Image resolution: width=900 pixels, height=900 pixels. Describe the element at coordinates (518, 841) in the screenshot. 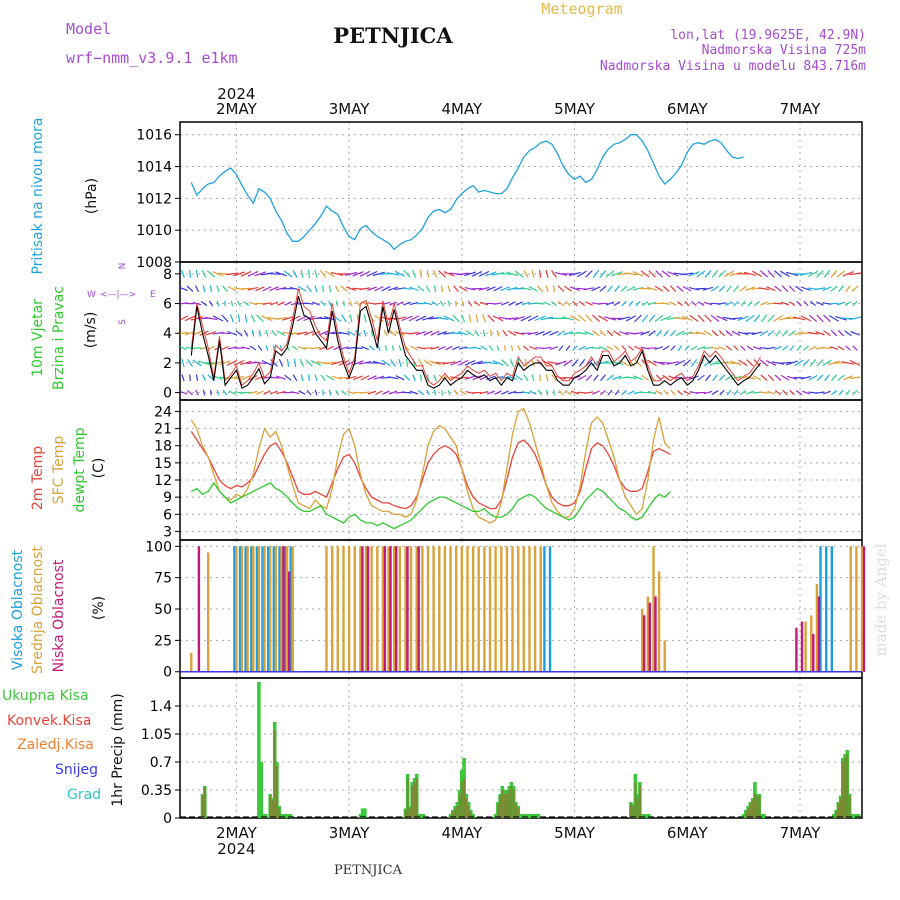

I see `bottom-date-axis: 2MAY 3MAY 4MAY 5MAY 6MAY 7MAY 2024` at that location.